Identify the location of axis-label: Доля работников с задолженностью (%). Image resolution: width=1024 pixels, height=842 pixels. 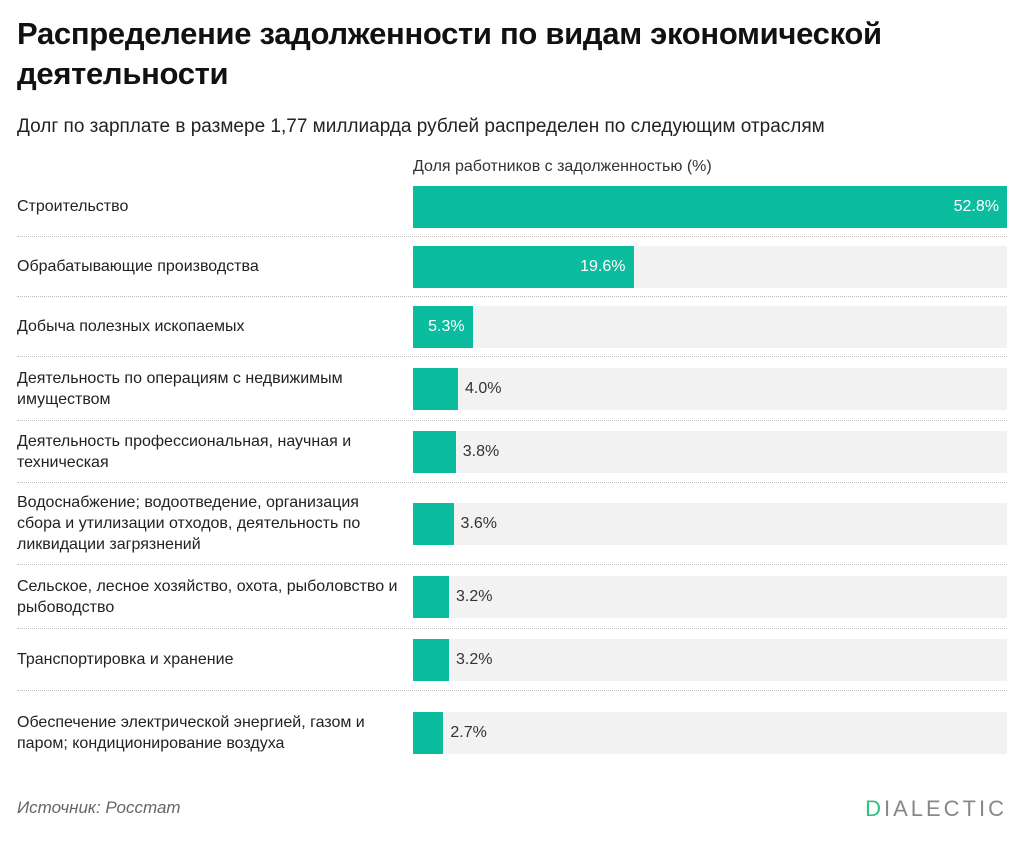
(562, 166).